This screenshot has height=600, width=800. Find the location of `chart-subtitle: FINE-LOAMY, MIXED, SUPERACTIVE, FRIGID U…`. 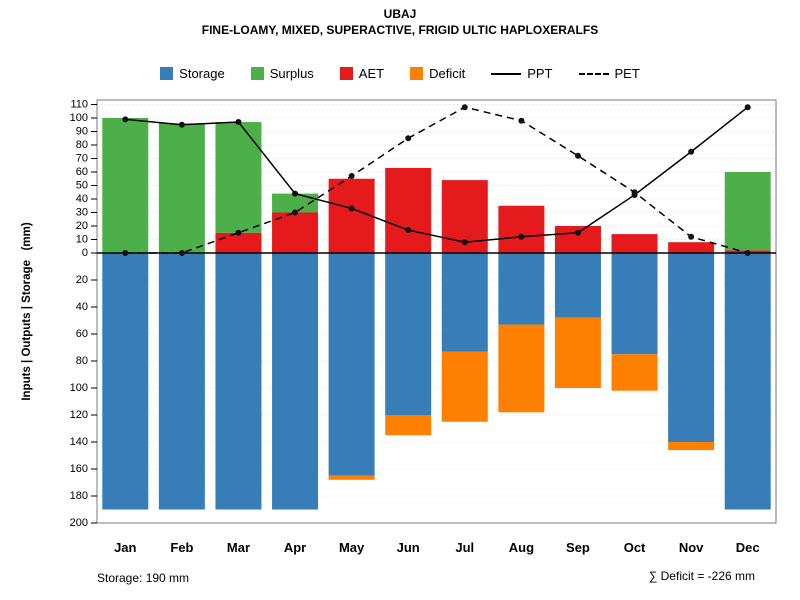

chart-subtitle: FINE-LOAMY, MIXED, SUPERACTIVE, FRIGID U… is located at coordinates (400, 30).